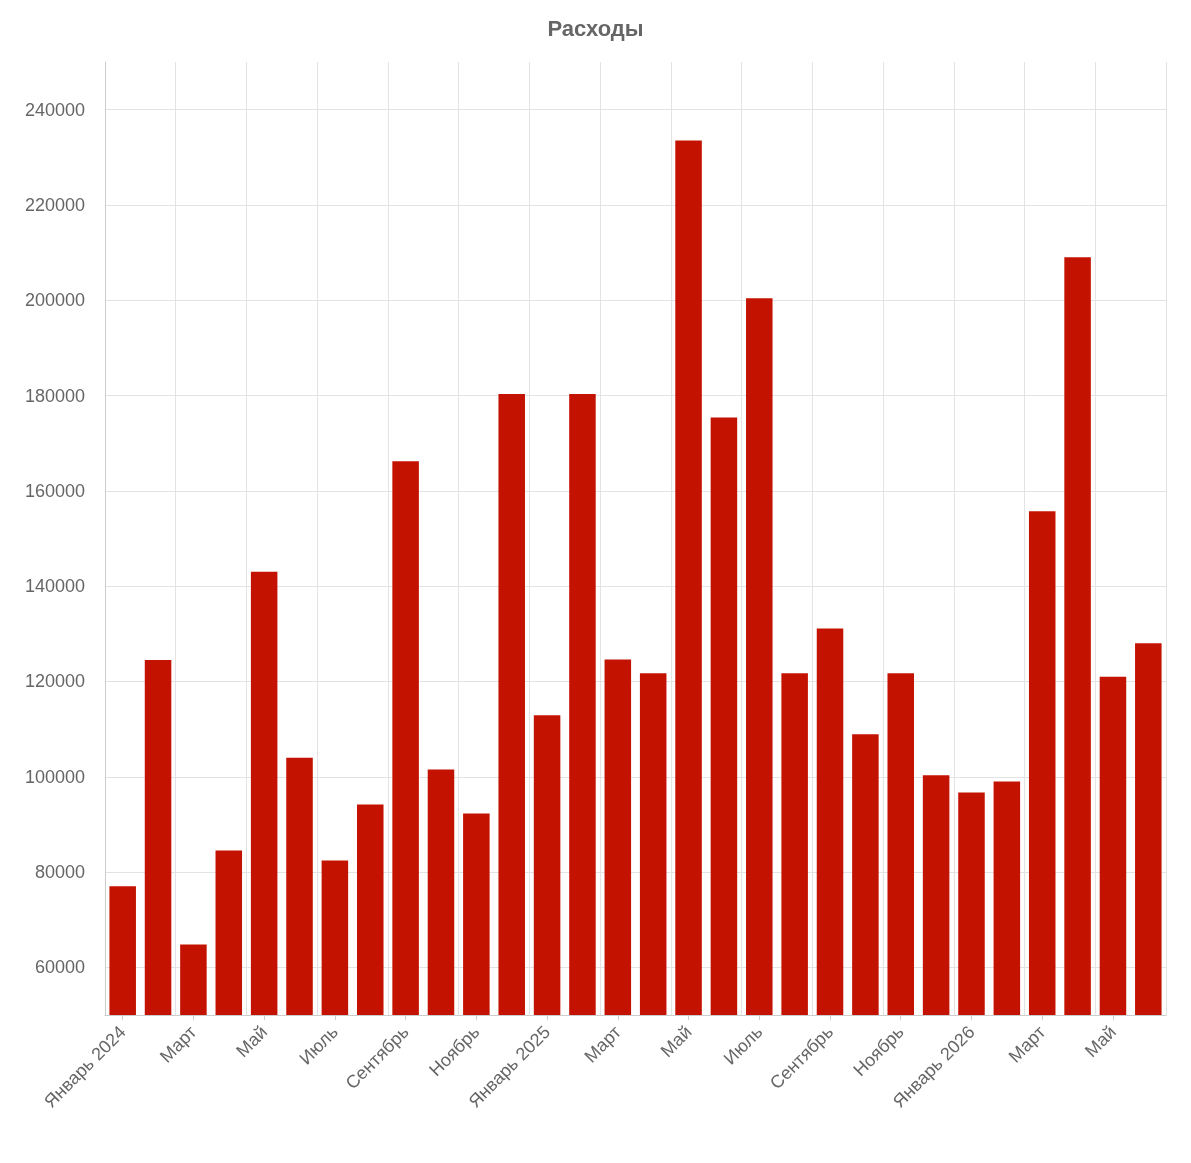 The width and height of the screenshot is (1191, 1163). I want to click on y-tick-label: 200000, so click(54, 300).